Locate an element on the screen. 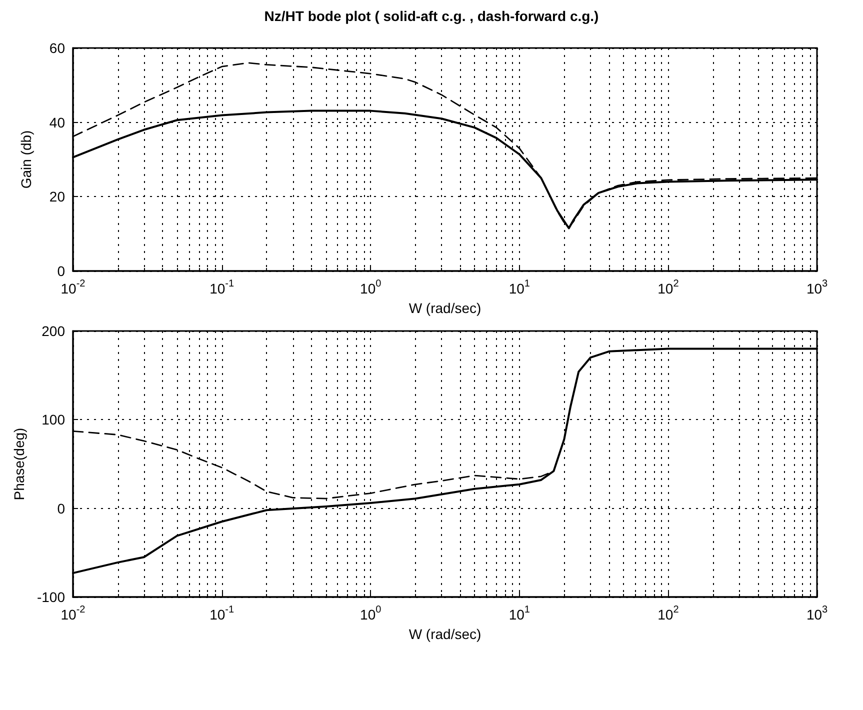  y-tick-label: 40 is located at coordinates (57, 122).